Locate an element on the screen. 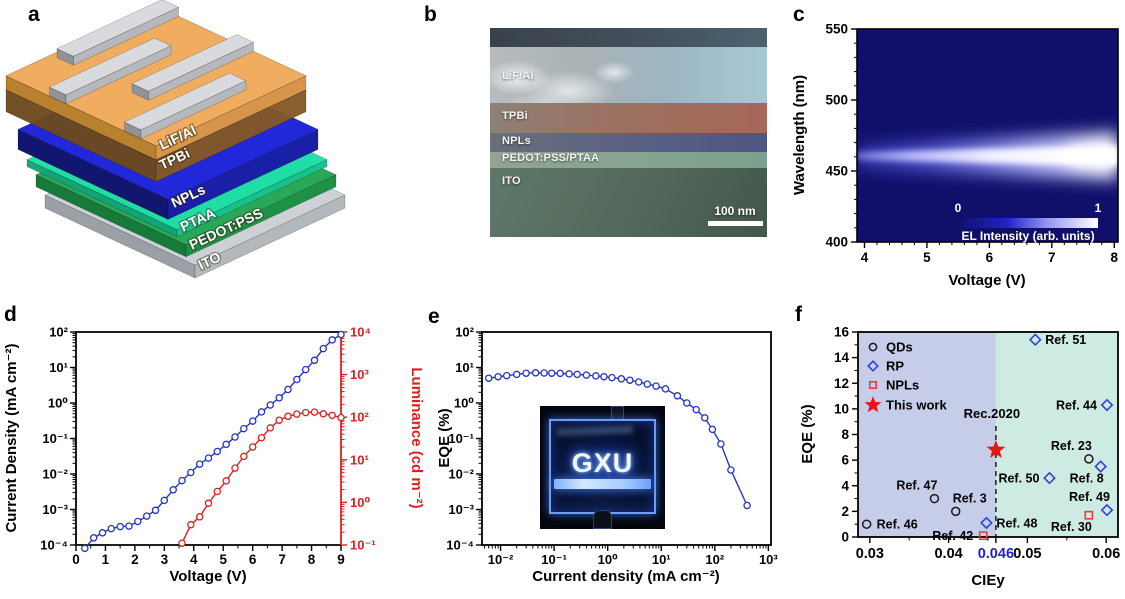  gxu-glowing-text: GXU is located at coordinates (602, 463).